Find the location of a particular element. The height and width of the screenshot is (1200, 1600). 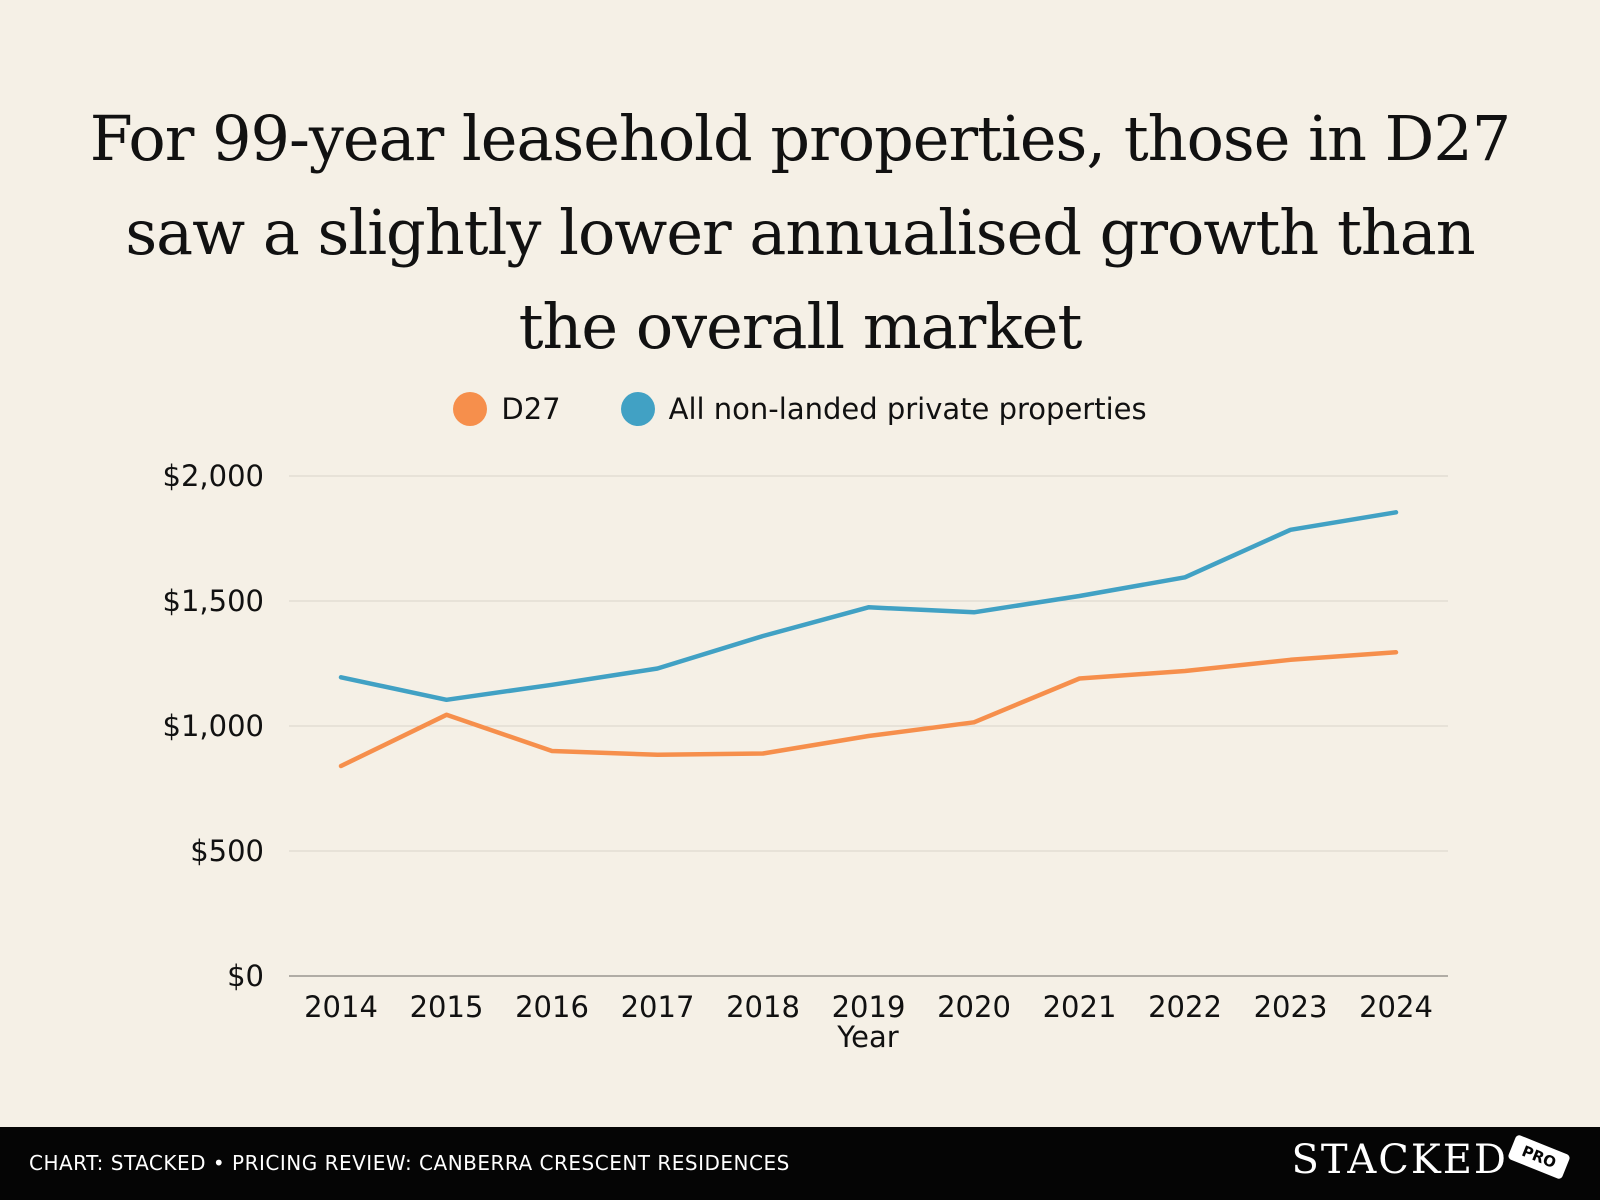

data-series is located at coordinates (868, 639).